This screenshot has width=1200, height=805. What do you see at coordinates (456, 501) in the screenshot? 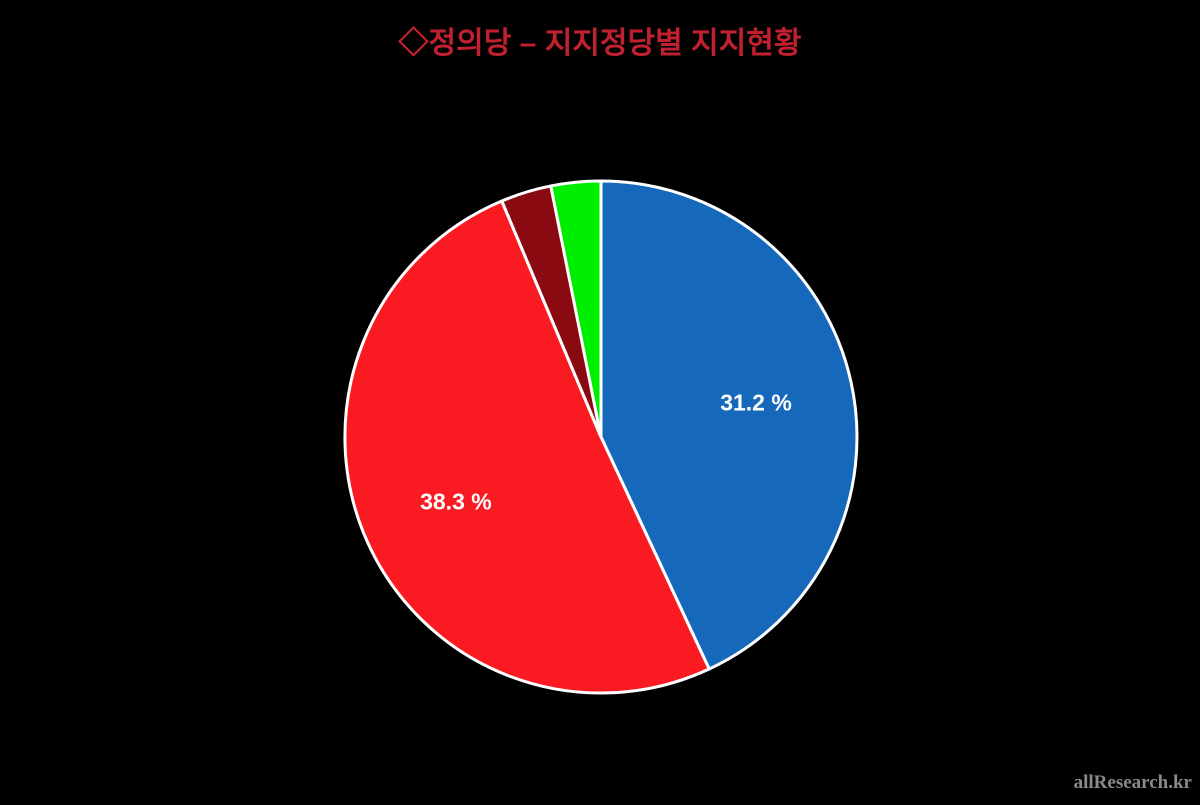
I see `slice-red-percent-label: 38.3 %` at bounding box center [456, 501].